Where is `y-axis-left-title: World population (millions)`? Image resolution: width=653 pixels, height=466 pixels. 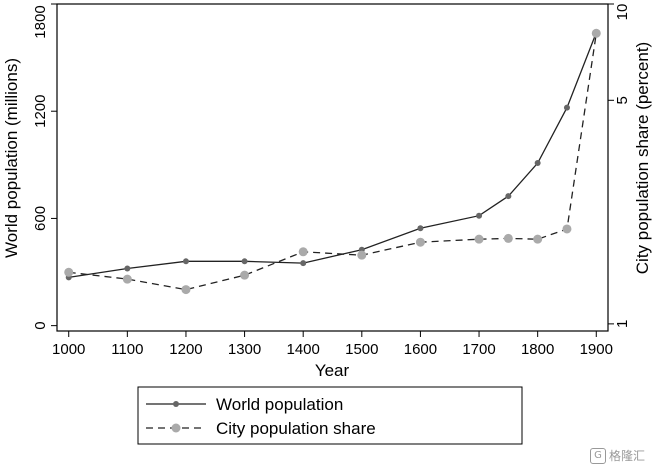
y-axis-left-title: World population (millions) is located at coordinates (11, 158).